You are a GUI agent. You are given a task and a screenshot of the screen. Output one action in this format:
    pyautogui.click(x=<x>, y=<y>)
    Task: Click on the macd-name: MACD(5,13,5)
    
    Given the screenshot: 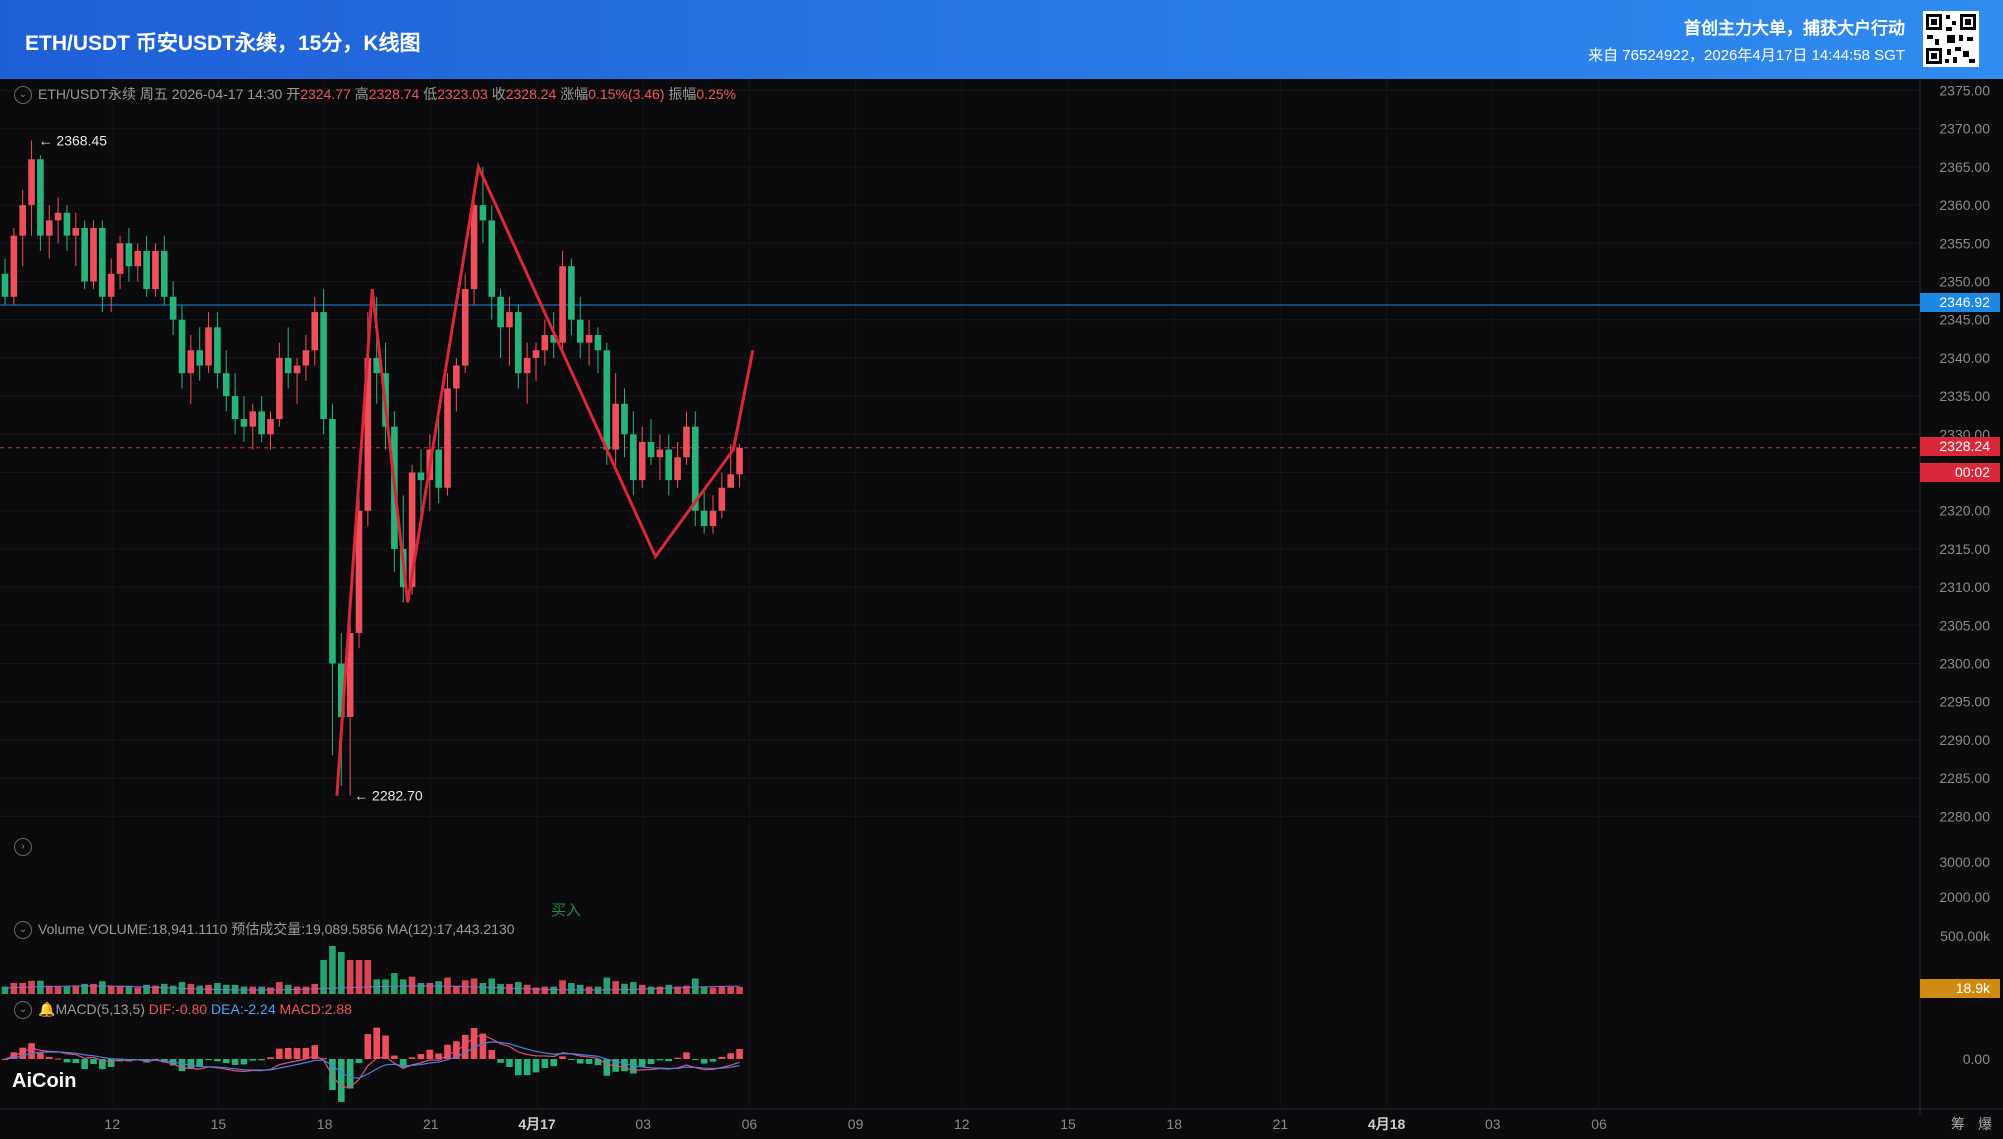 What is the action you would take?
    pyautogui.click(x=100, y=1009)
    